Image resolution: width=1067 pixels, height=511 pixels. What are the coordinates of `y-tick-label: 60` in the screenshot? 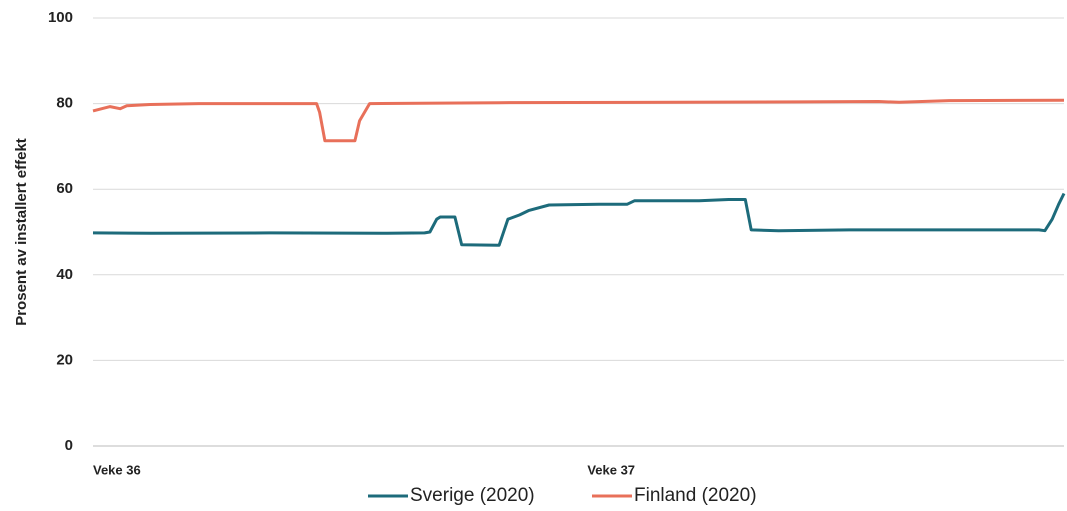 It's located at (64, 188).